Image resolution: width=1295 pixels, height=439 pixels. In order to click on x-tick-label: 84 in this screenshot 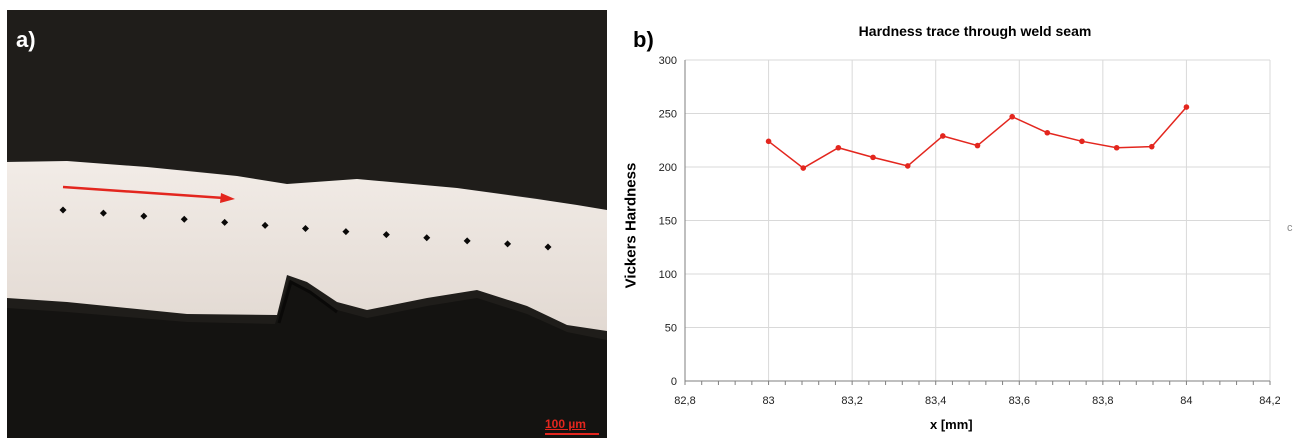, I will do `click(1186, 401)`.